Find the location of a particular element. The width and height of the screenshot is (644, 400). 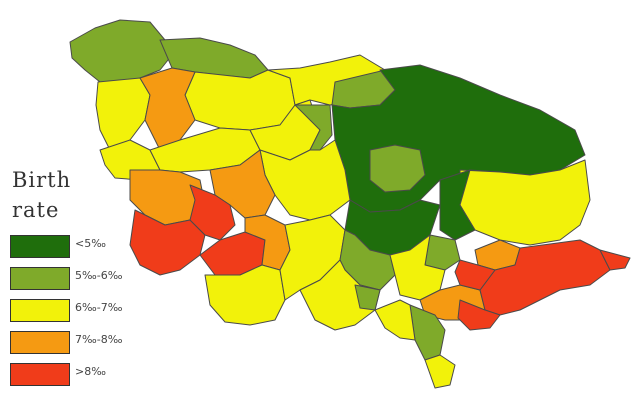

legend-item-5-6: 5‰-6‰ is located at coordinates (85, 279).